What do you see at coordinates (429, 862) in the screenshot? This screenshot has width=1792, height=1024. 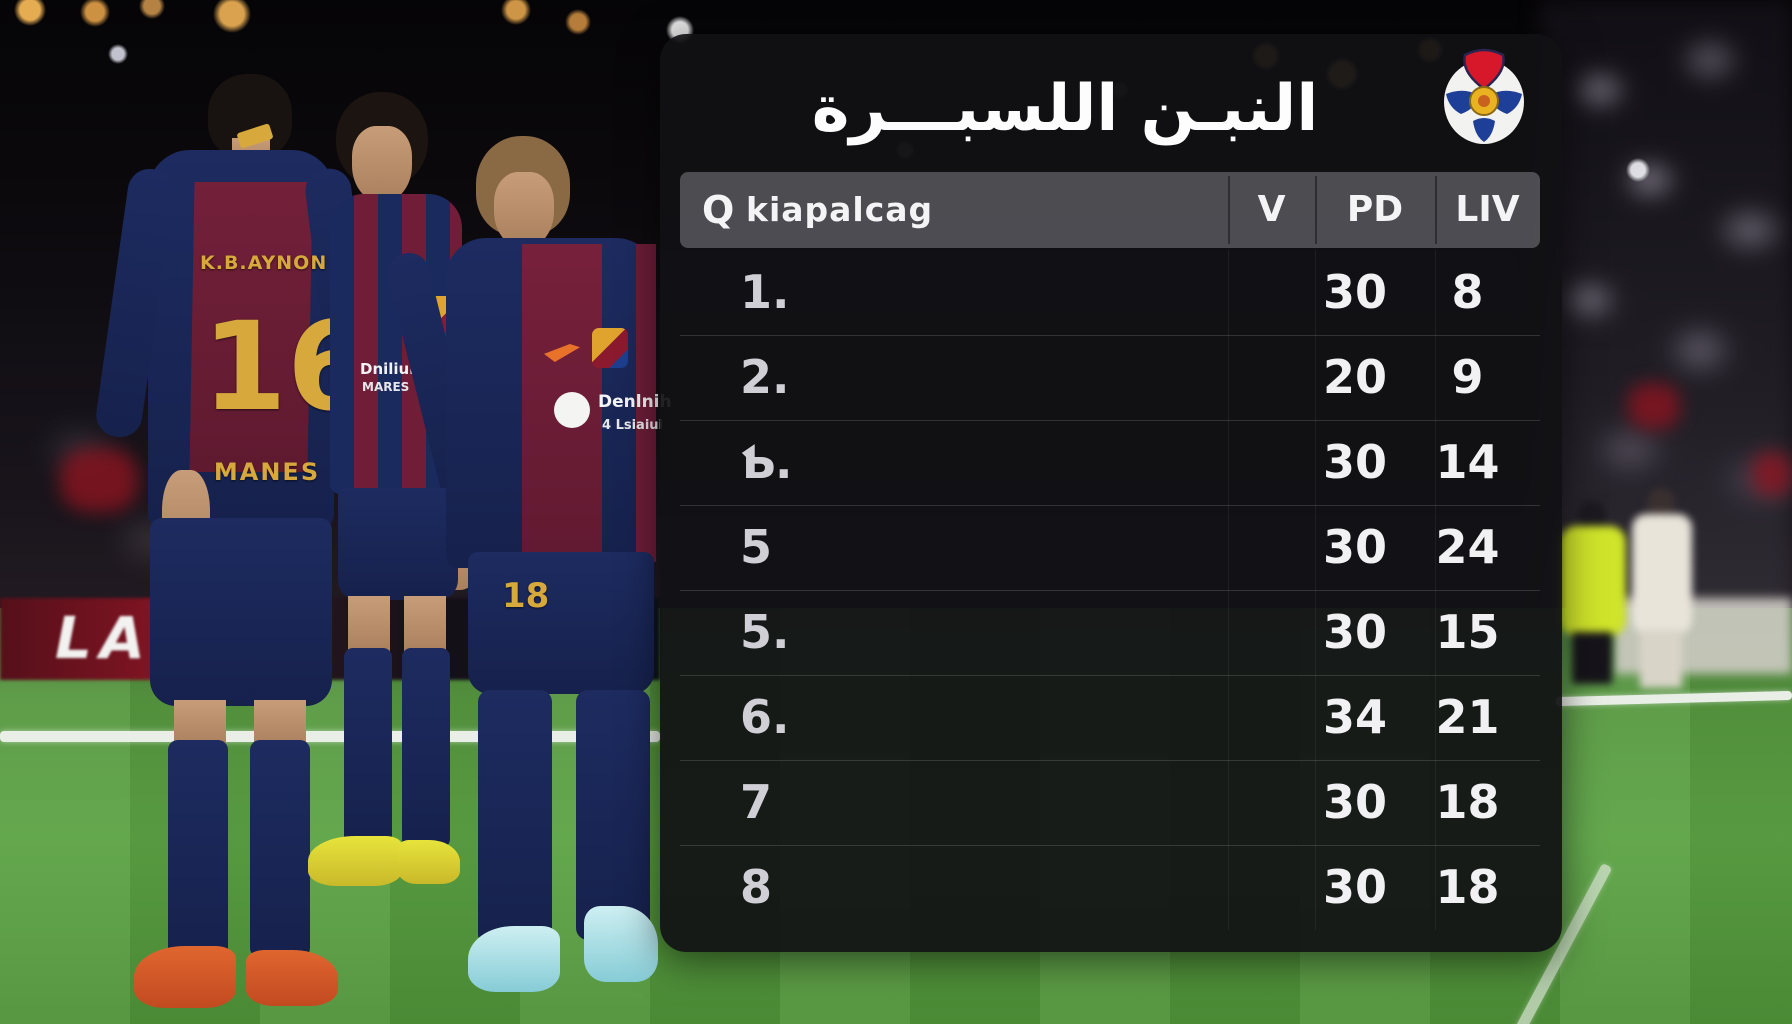 I see `player-middle-boot2` at bounding box center [429, 862].